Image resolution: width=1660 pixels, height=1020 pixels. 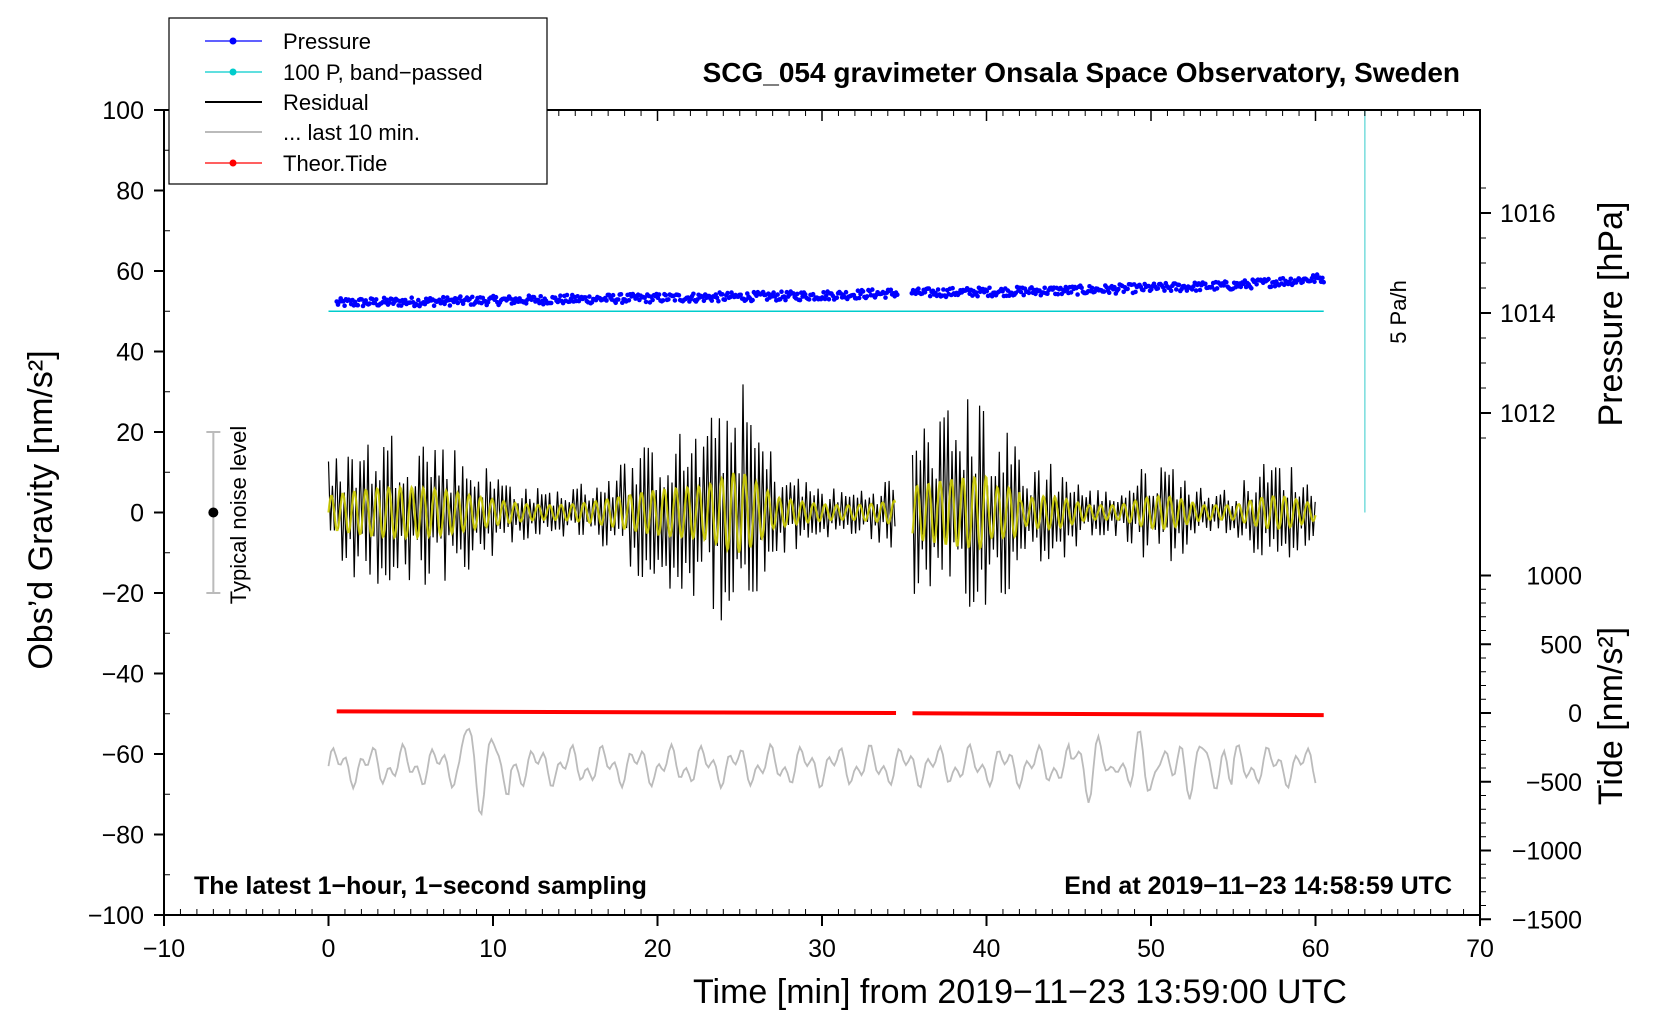 I want to click on y-tick-label: −80, so click(x=123, y=836).